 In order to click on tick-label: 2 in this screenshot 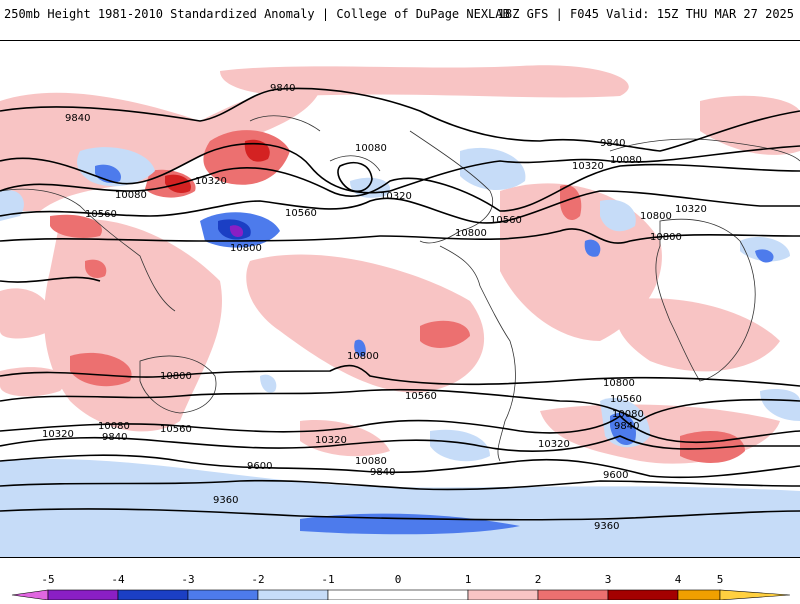, I will do `click(538, 579)`.